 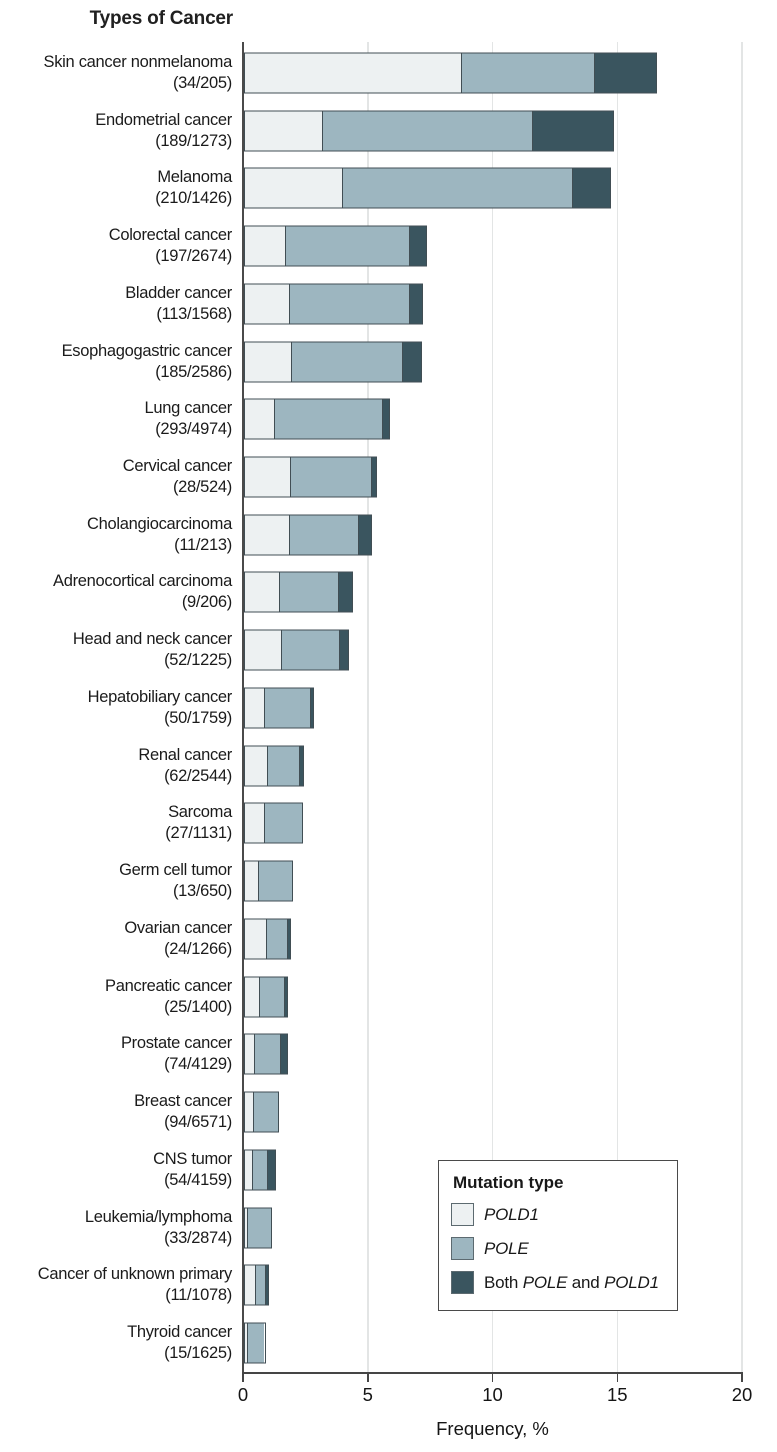 I want to click on table-row: Melanoma (210/1426), so click(x=388, y=188).